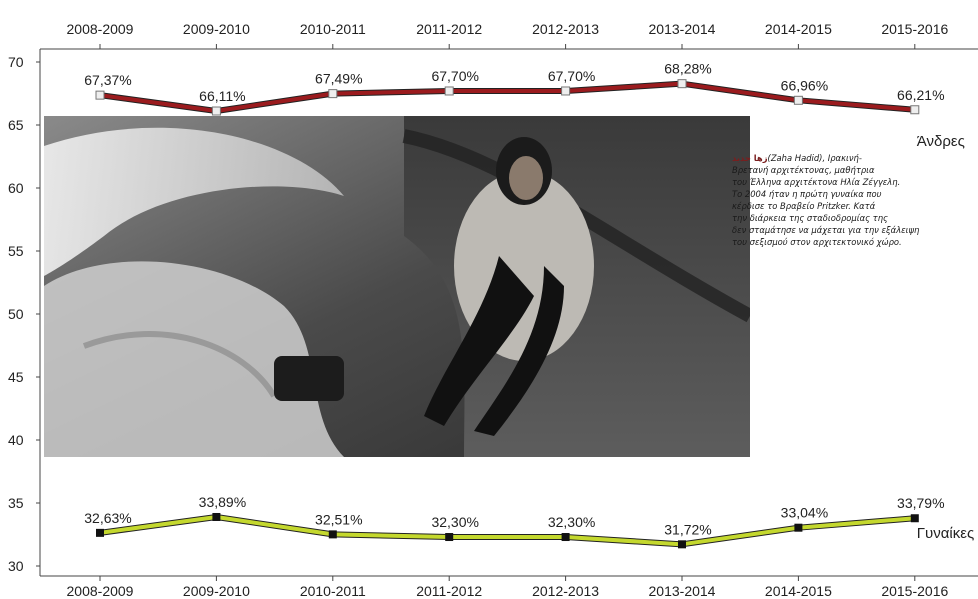 The image size is (978, 599). I want to click on caption-arabic-name: زها حديد, so click(750, 158).